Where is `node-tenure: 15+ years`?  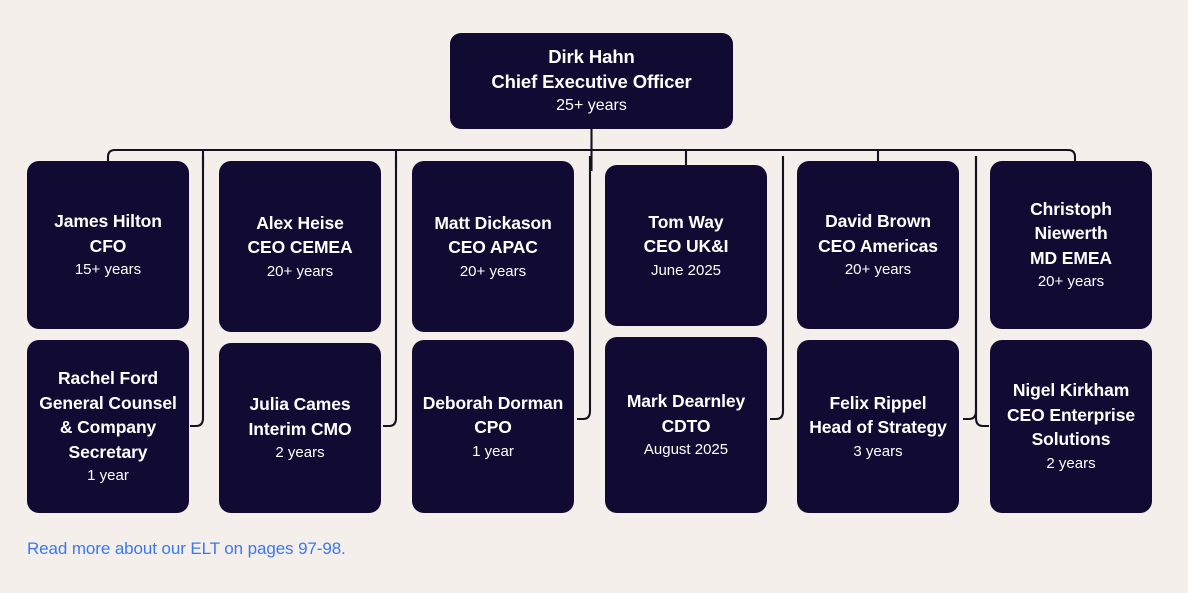
node-tenure: 15+ years is located at coordinates (108, 269).